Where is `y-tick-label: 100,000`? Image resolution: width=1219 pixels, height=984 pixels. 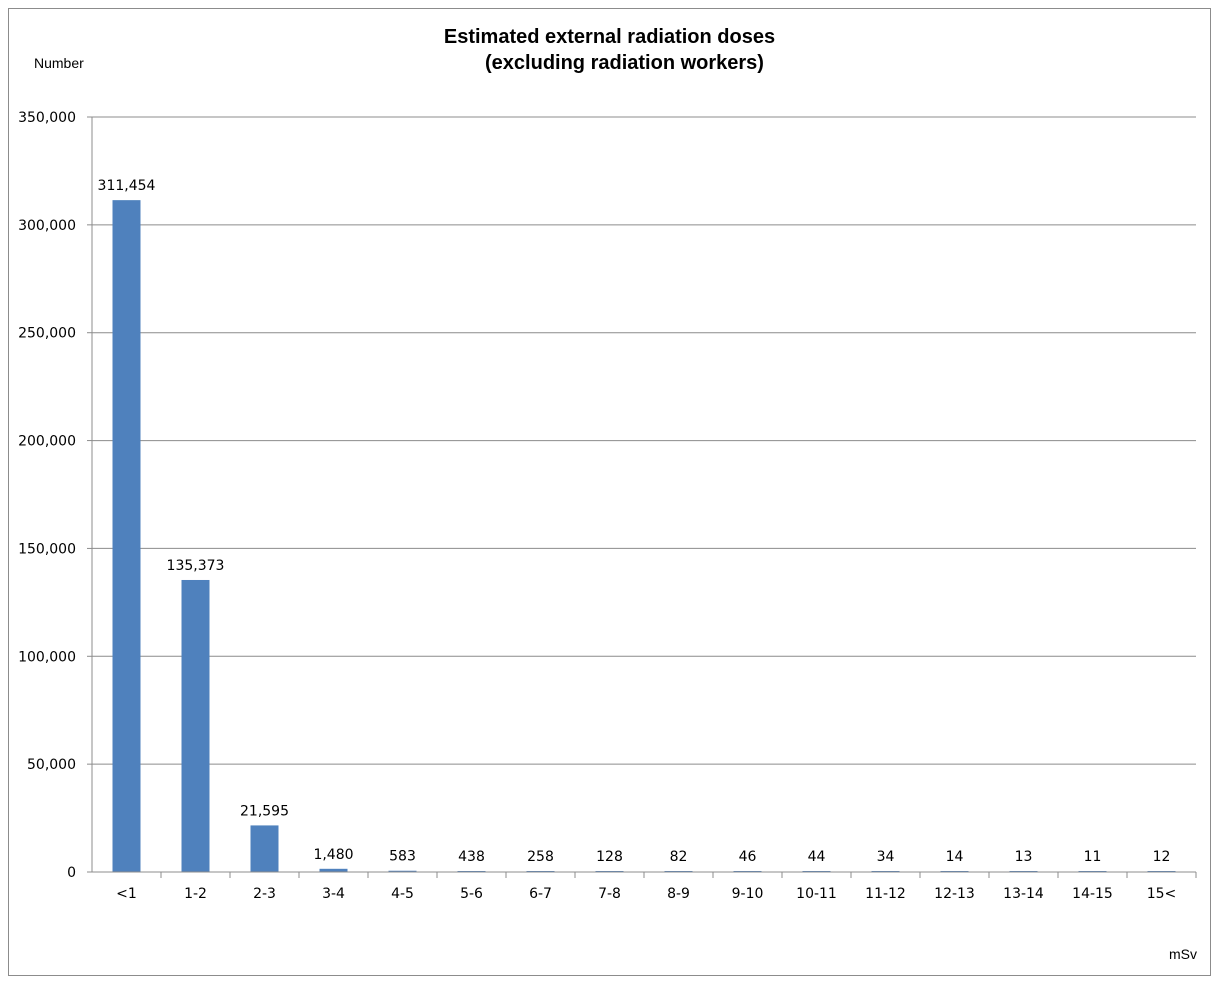
y-tick-label: 100,000 is located at coordinates (47, 657).